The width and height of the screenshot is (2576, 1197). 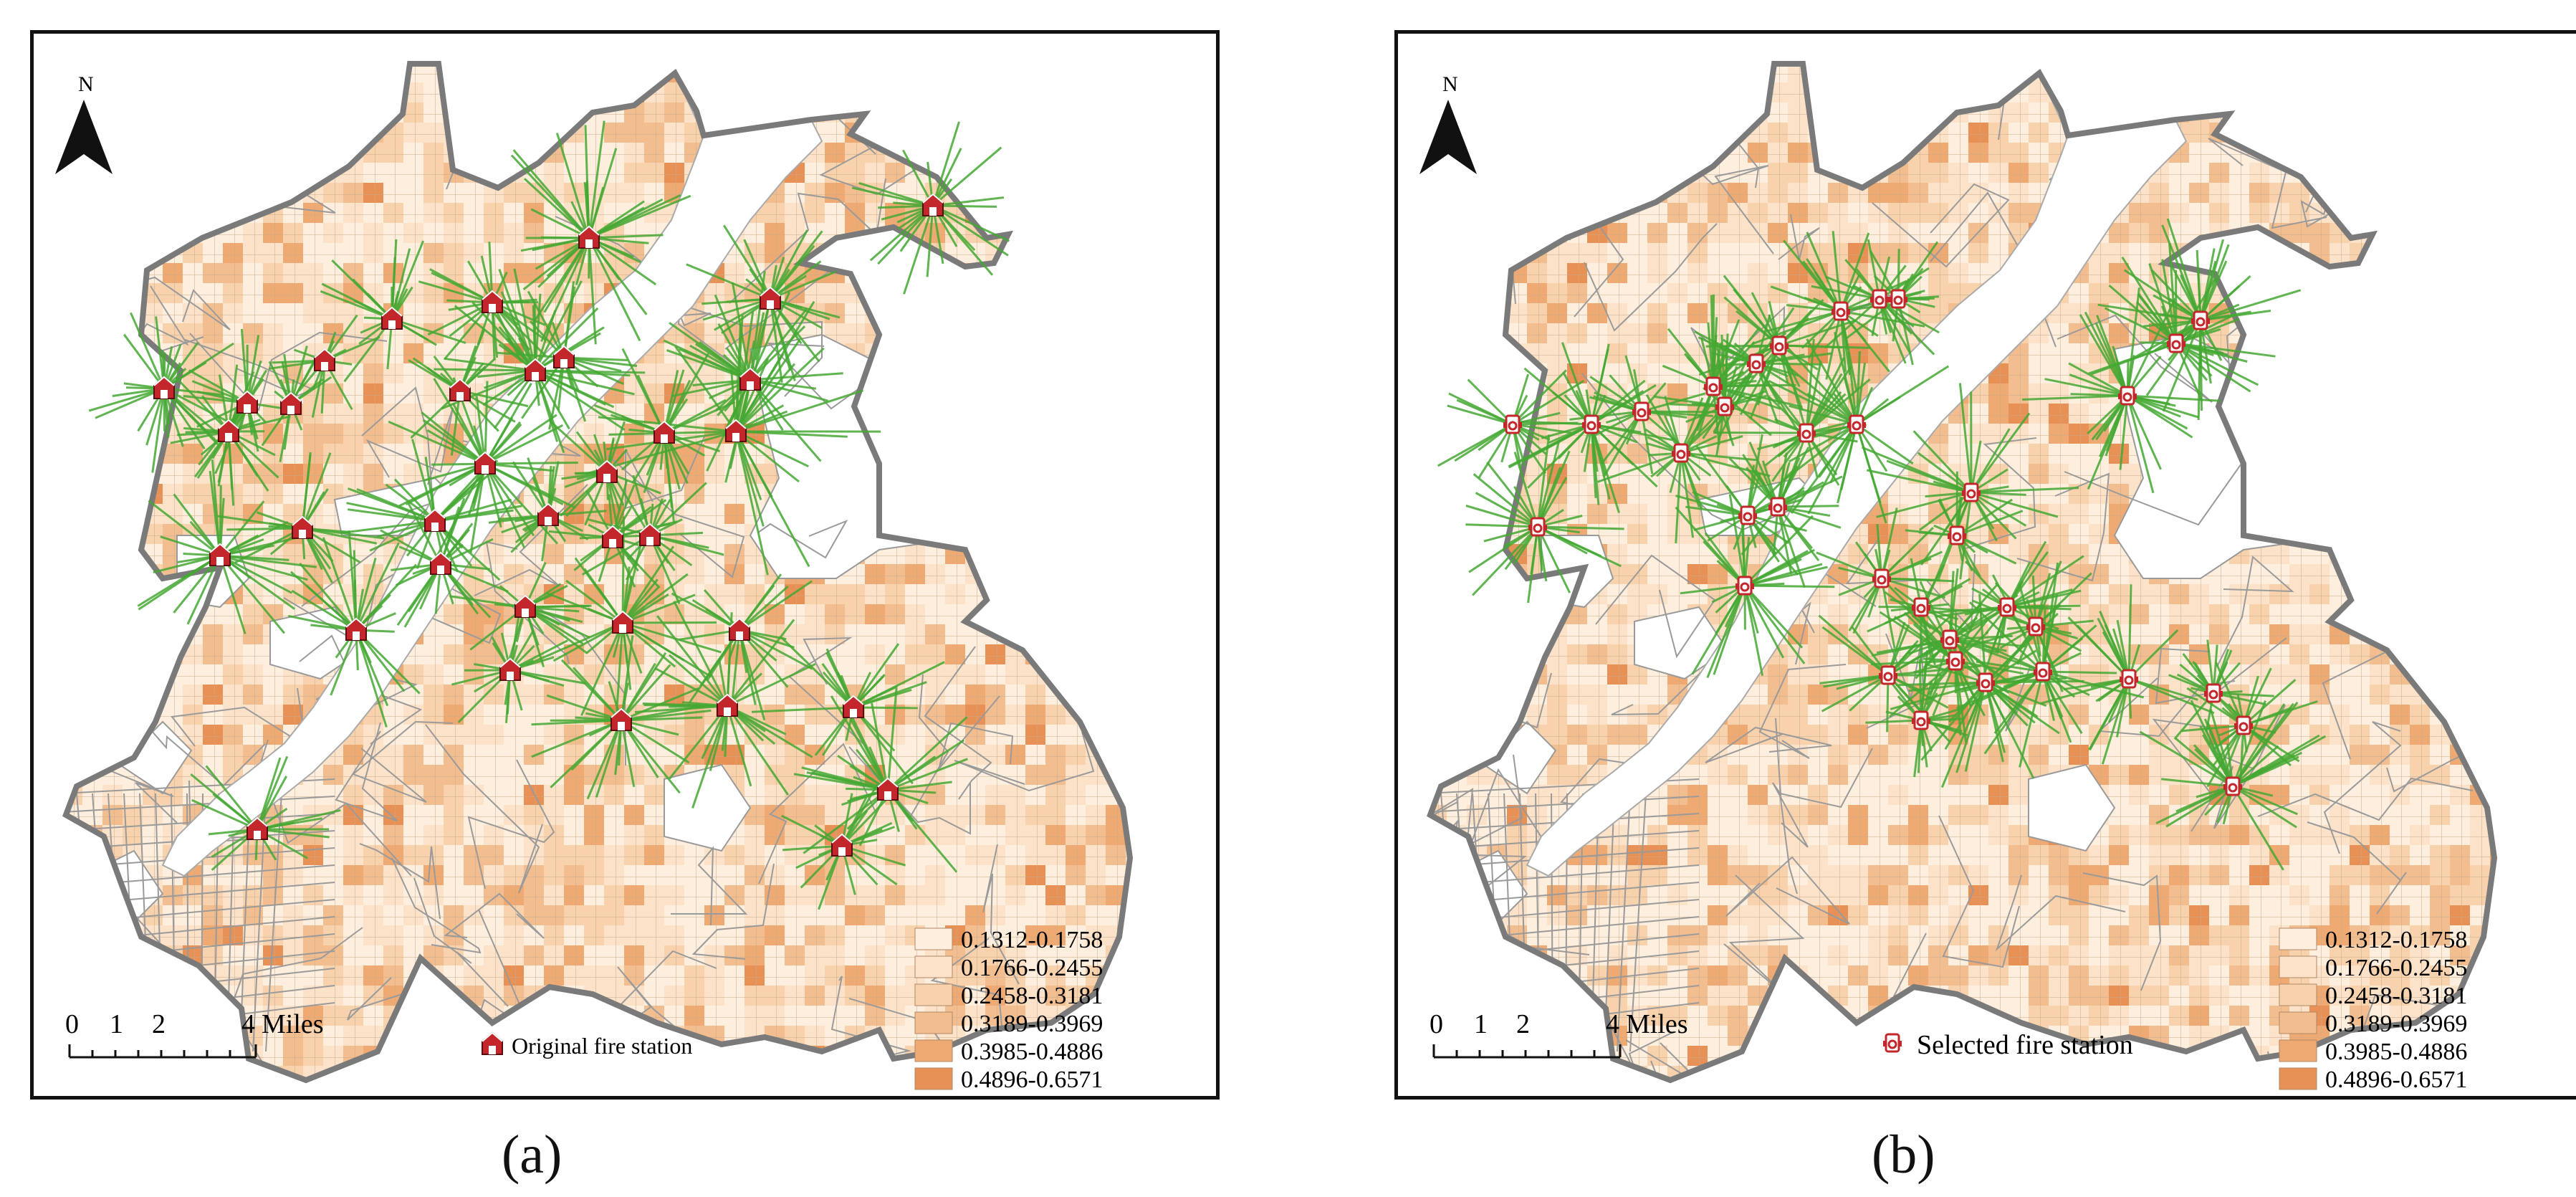 What do you see at coordinates (532, 1155) in the screenshot?
I see `panel-caption-a: (a)` at bounding box center [532, 1155].